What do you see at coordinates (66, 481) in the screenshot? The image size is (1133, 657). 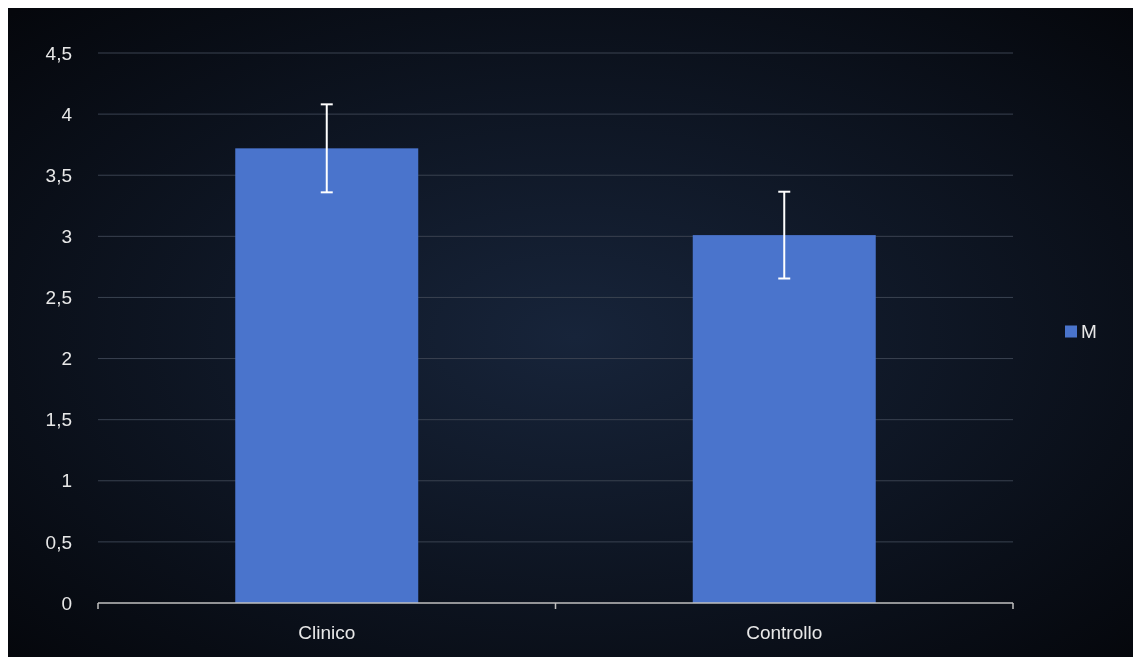 I see `y-tick-label: 1` at bounding box center [66, 481].